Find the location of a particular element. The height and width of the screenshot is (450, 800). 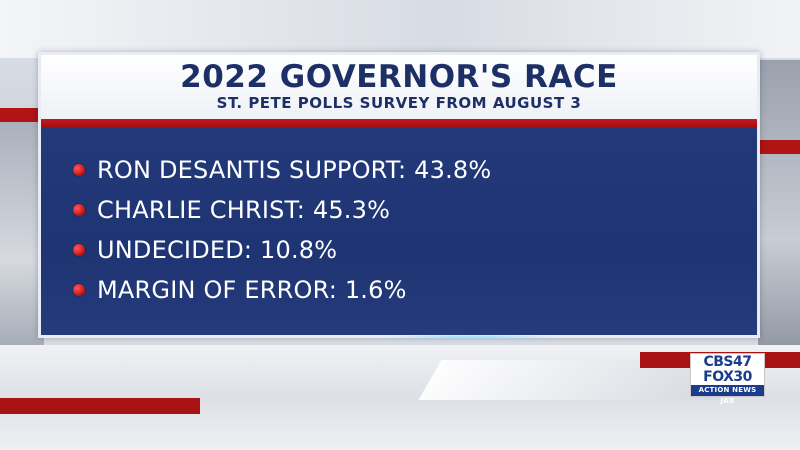

header-red-divider is located at coordinates (399, 123).